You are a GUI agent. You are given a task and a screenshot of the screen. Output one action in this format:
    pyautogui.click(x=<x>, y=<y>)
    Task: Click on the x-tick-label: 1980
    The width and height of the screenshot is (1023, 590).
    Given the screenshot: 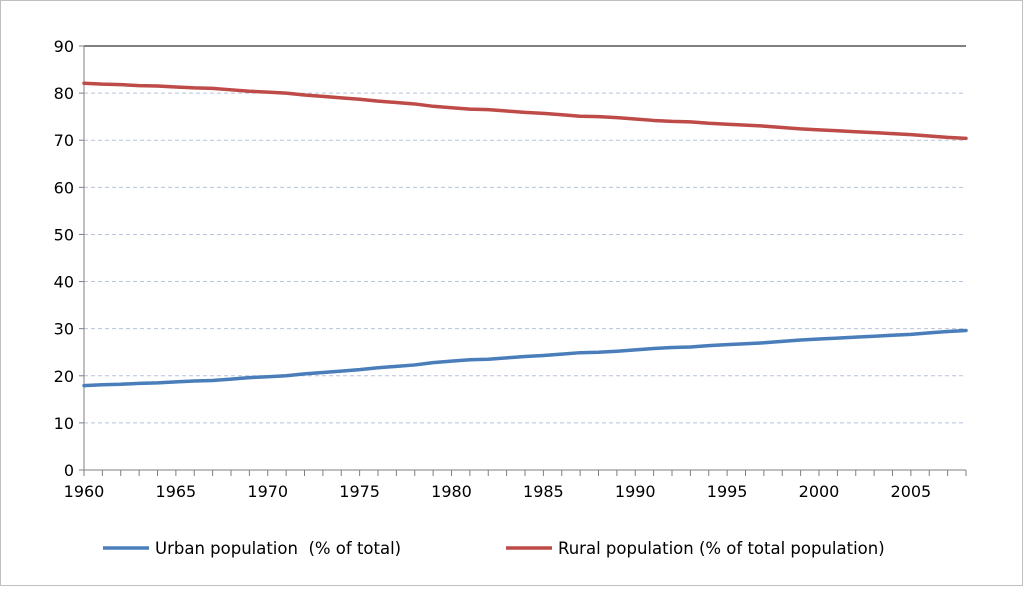 What is the action you would take?
    pyautogui.click(x=451, y=491)
    